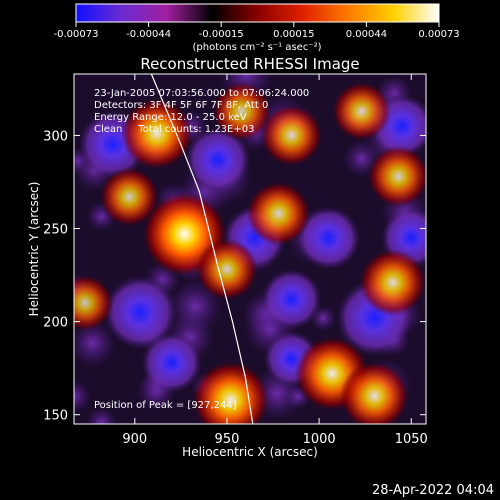 The width and height of the screenshot is (500, 500). Describe the element at coordinates (55, 136) in the screenshot. I see `y-tick-label: 300` at that location.